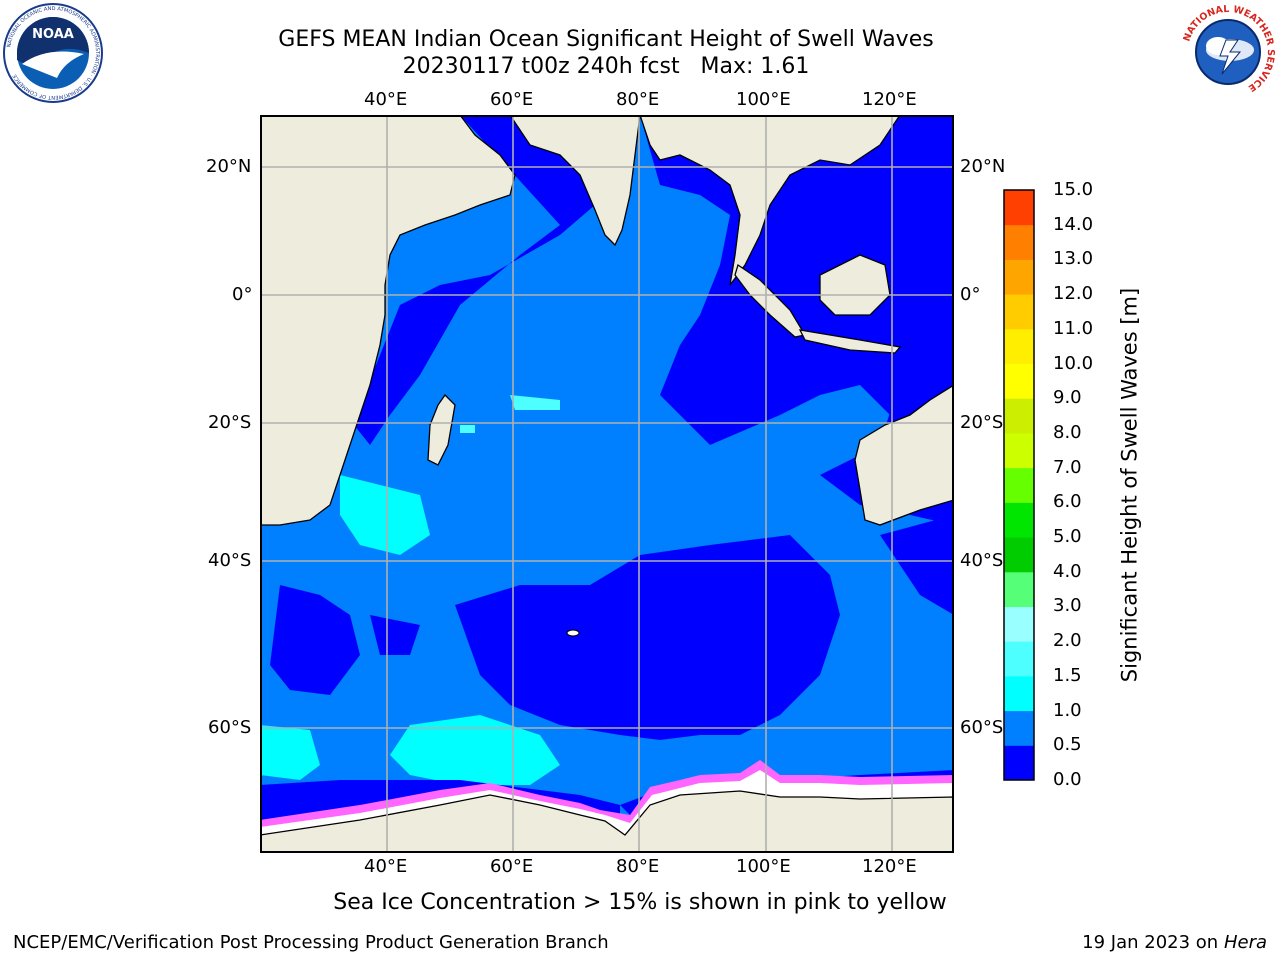 Image resolution: width=1280 pixels, height=960 pixels. I want to click on lat-tick-left-40s: 40°S, so click(230, 560).